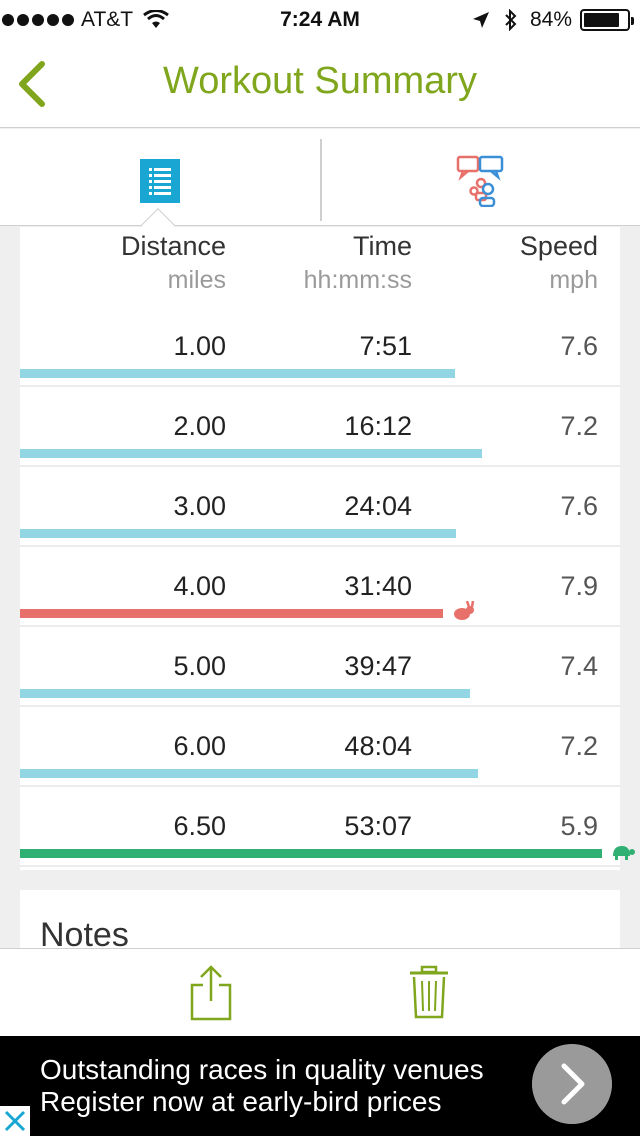 This screenshot has height=1136, width=640. Describe the element at coordinates (378, 506) in the screenshot. I see `split-time: 24:04` at that location.